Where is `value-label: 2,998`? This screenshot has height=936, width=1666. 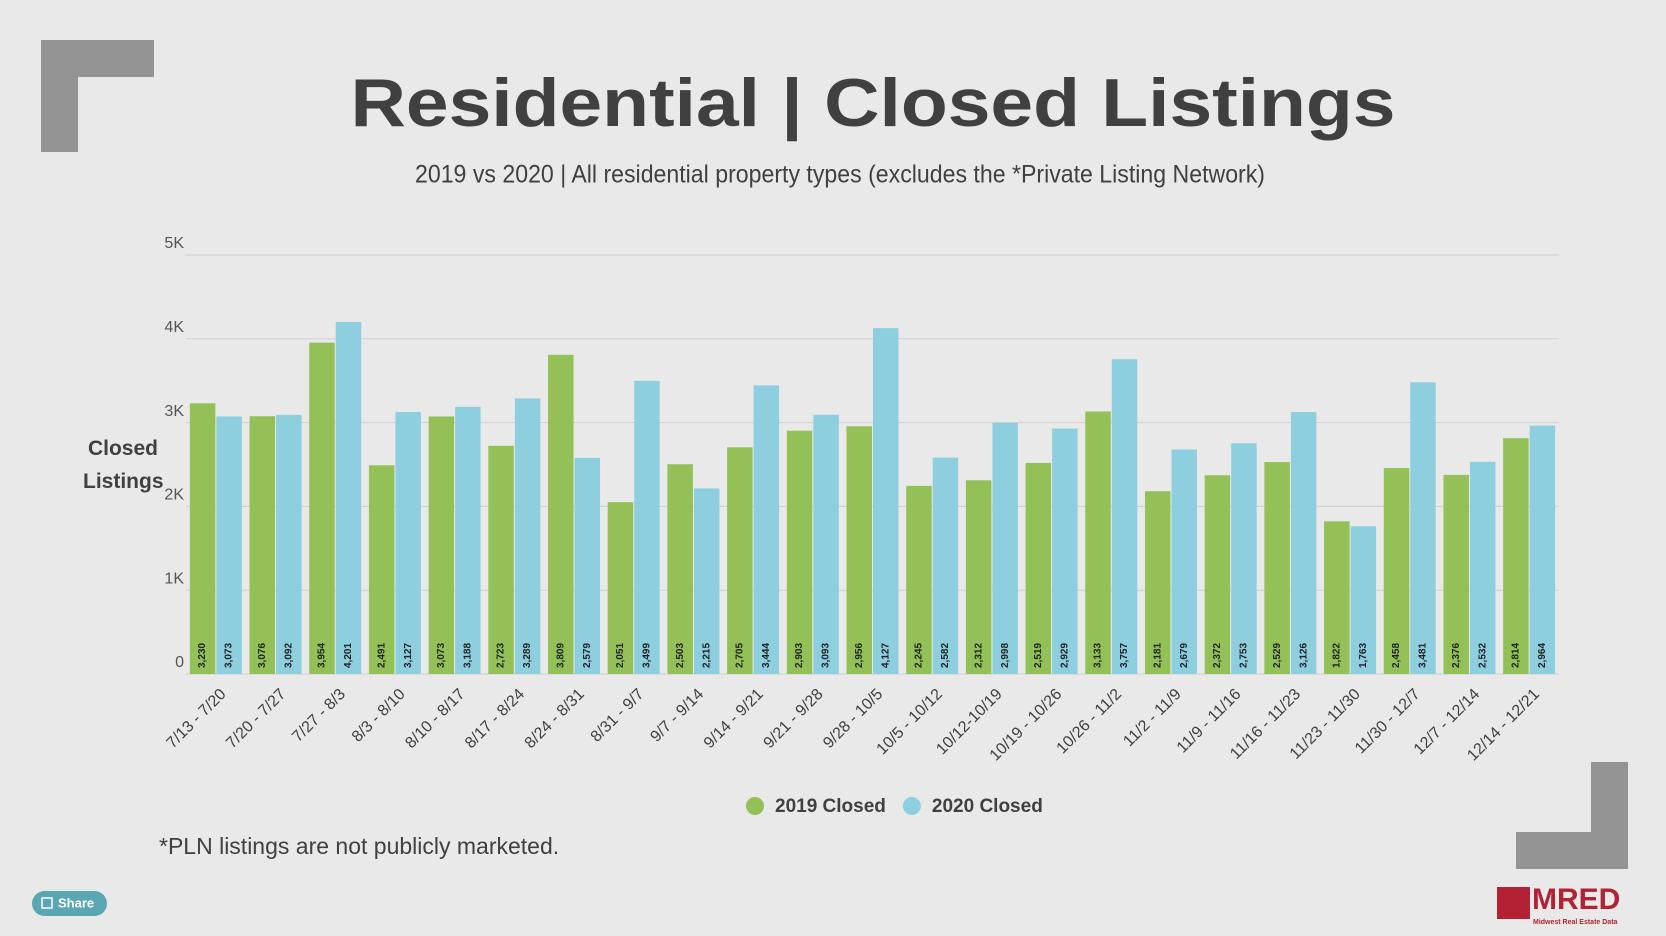
value-label: 2,998 is located at coordinates (1005, 655).